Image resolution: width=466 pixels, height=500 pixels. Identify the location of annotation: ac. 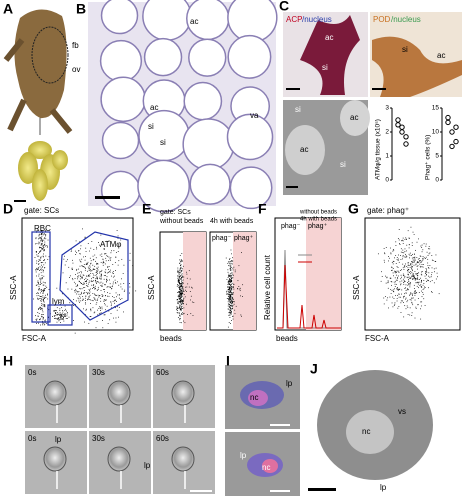
(304, 149).